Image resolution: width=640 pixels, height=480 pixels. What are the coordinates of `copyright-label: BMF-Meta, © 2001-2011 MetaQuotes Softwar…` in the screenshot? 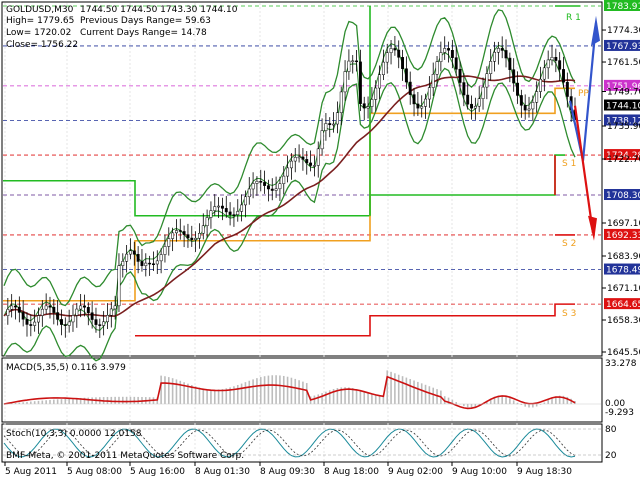 It's located at (125, 456).